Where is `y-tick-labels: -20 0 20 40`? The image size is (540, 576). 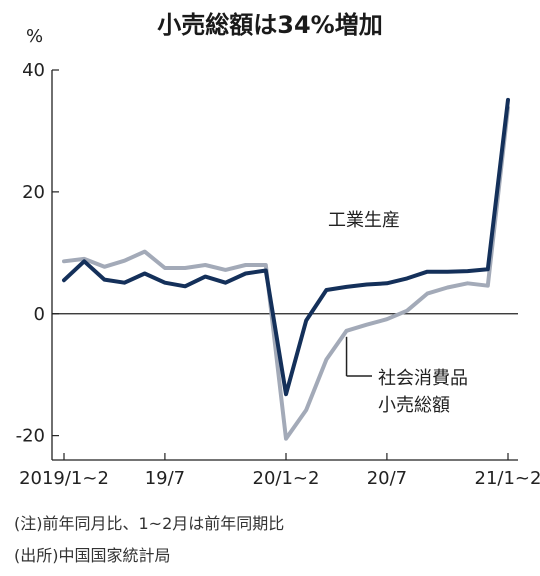 y-tick-labels: -20 0 20 40 is located at coordinates (30, 253).